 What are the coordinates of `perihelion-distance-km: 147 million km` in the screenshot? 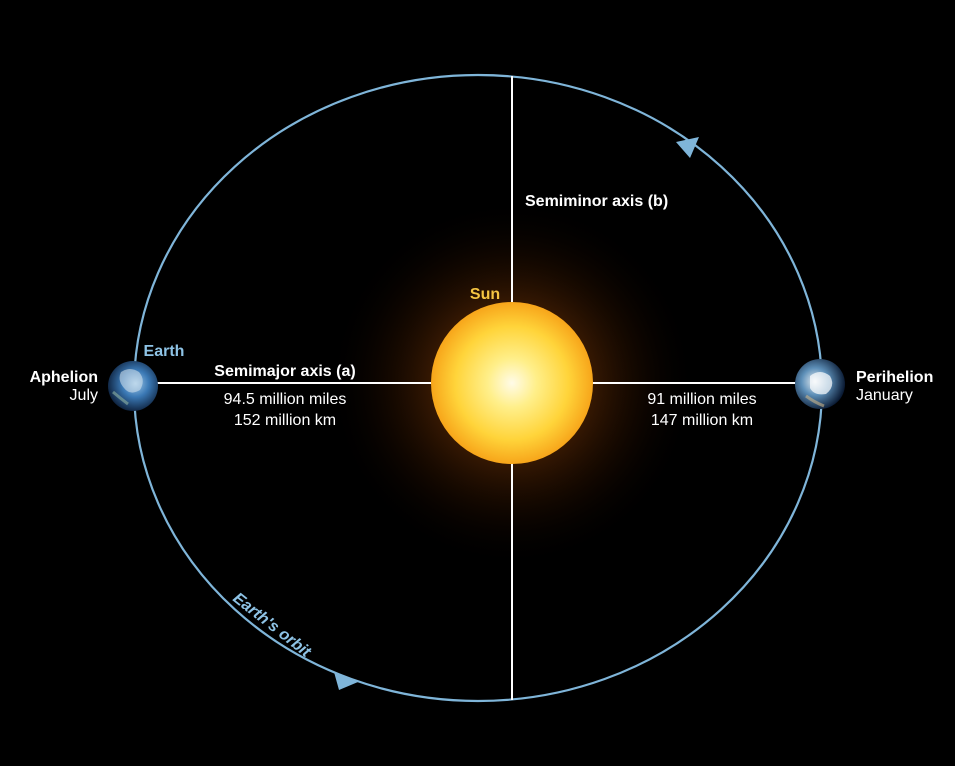 It's located at (702, 420).